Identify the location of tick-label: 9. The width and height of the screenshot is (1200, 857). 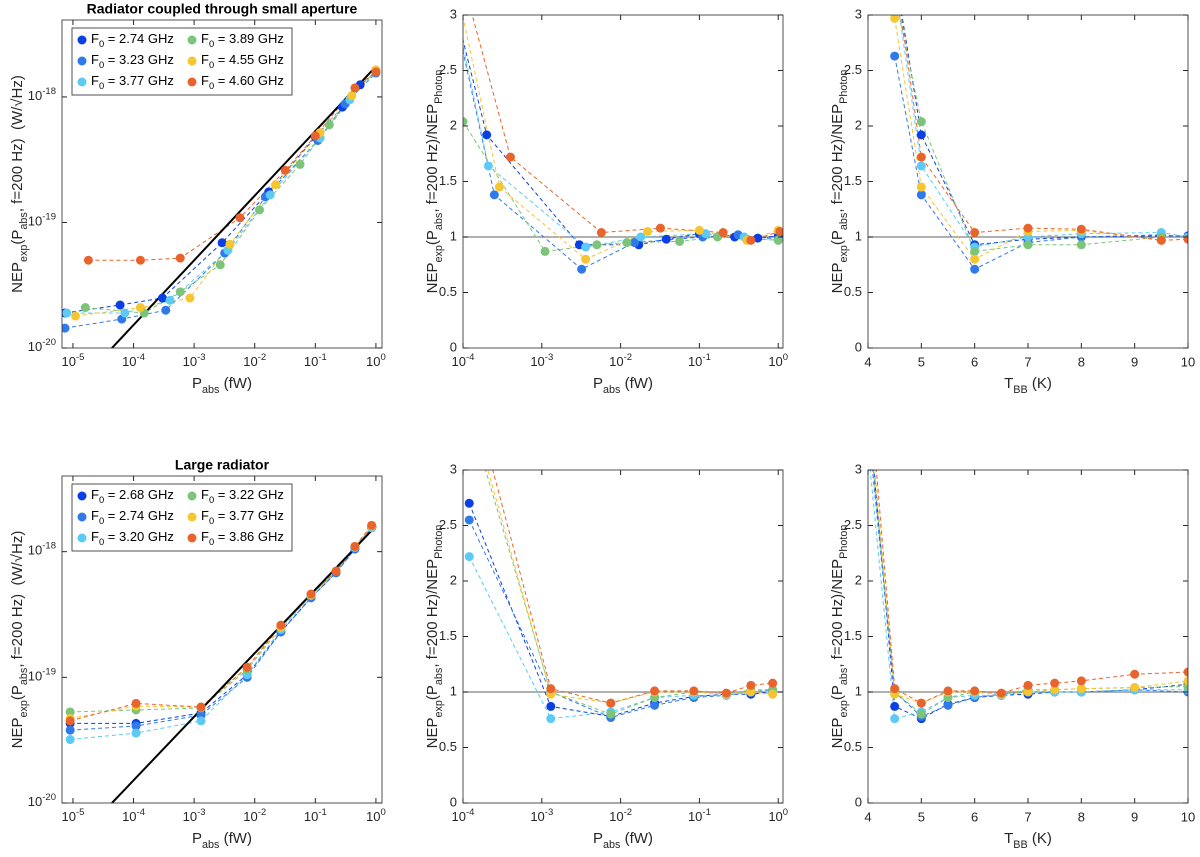
(1134, 816).